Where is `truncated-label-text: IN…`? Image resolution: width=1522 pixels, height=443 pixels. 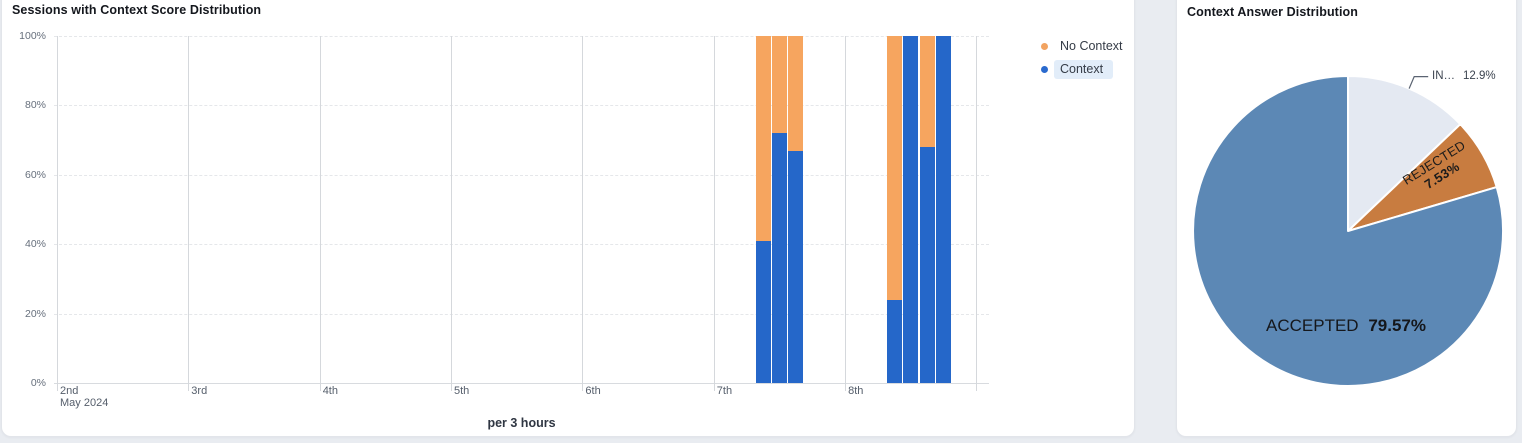 truncated-label-text: IN… is located at coordinates (1443, 76).